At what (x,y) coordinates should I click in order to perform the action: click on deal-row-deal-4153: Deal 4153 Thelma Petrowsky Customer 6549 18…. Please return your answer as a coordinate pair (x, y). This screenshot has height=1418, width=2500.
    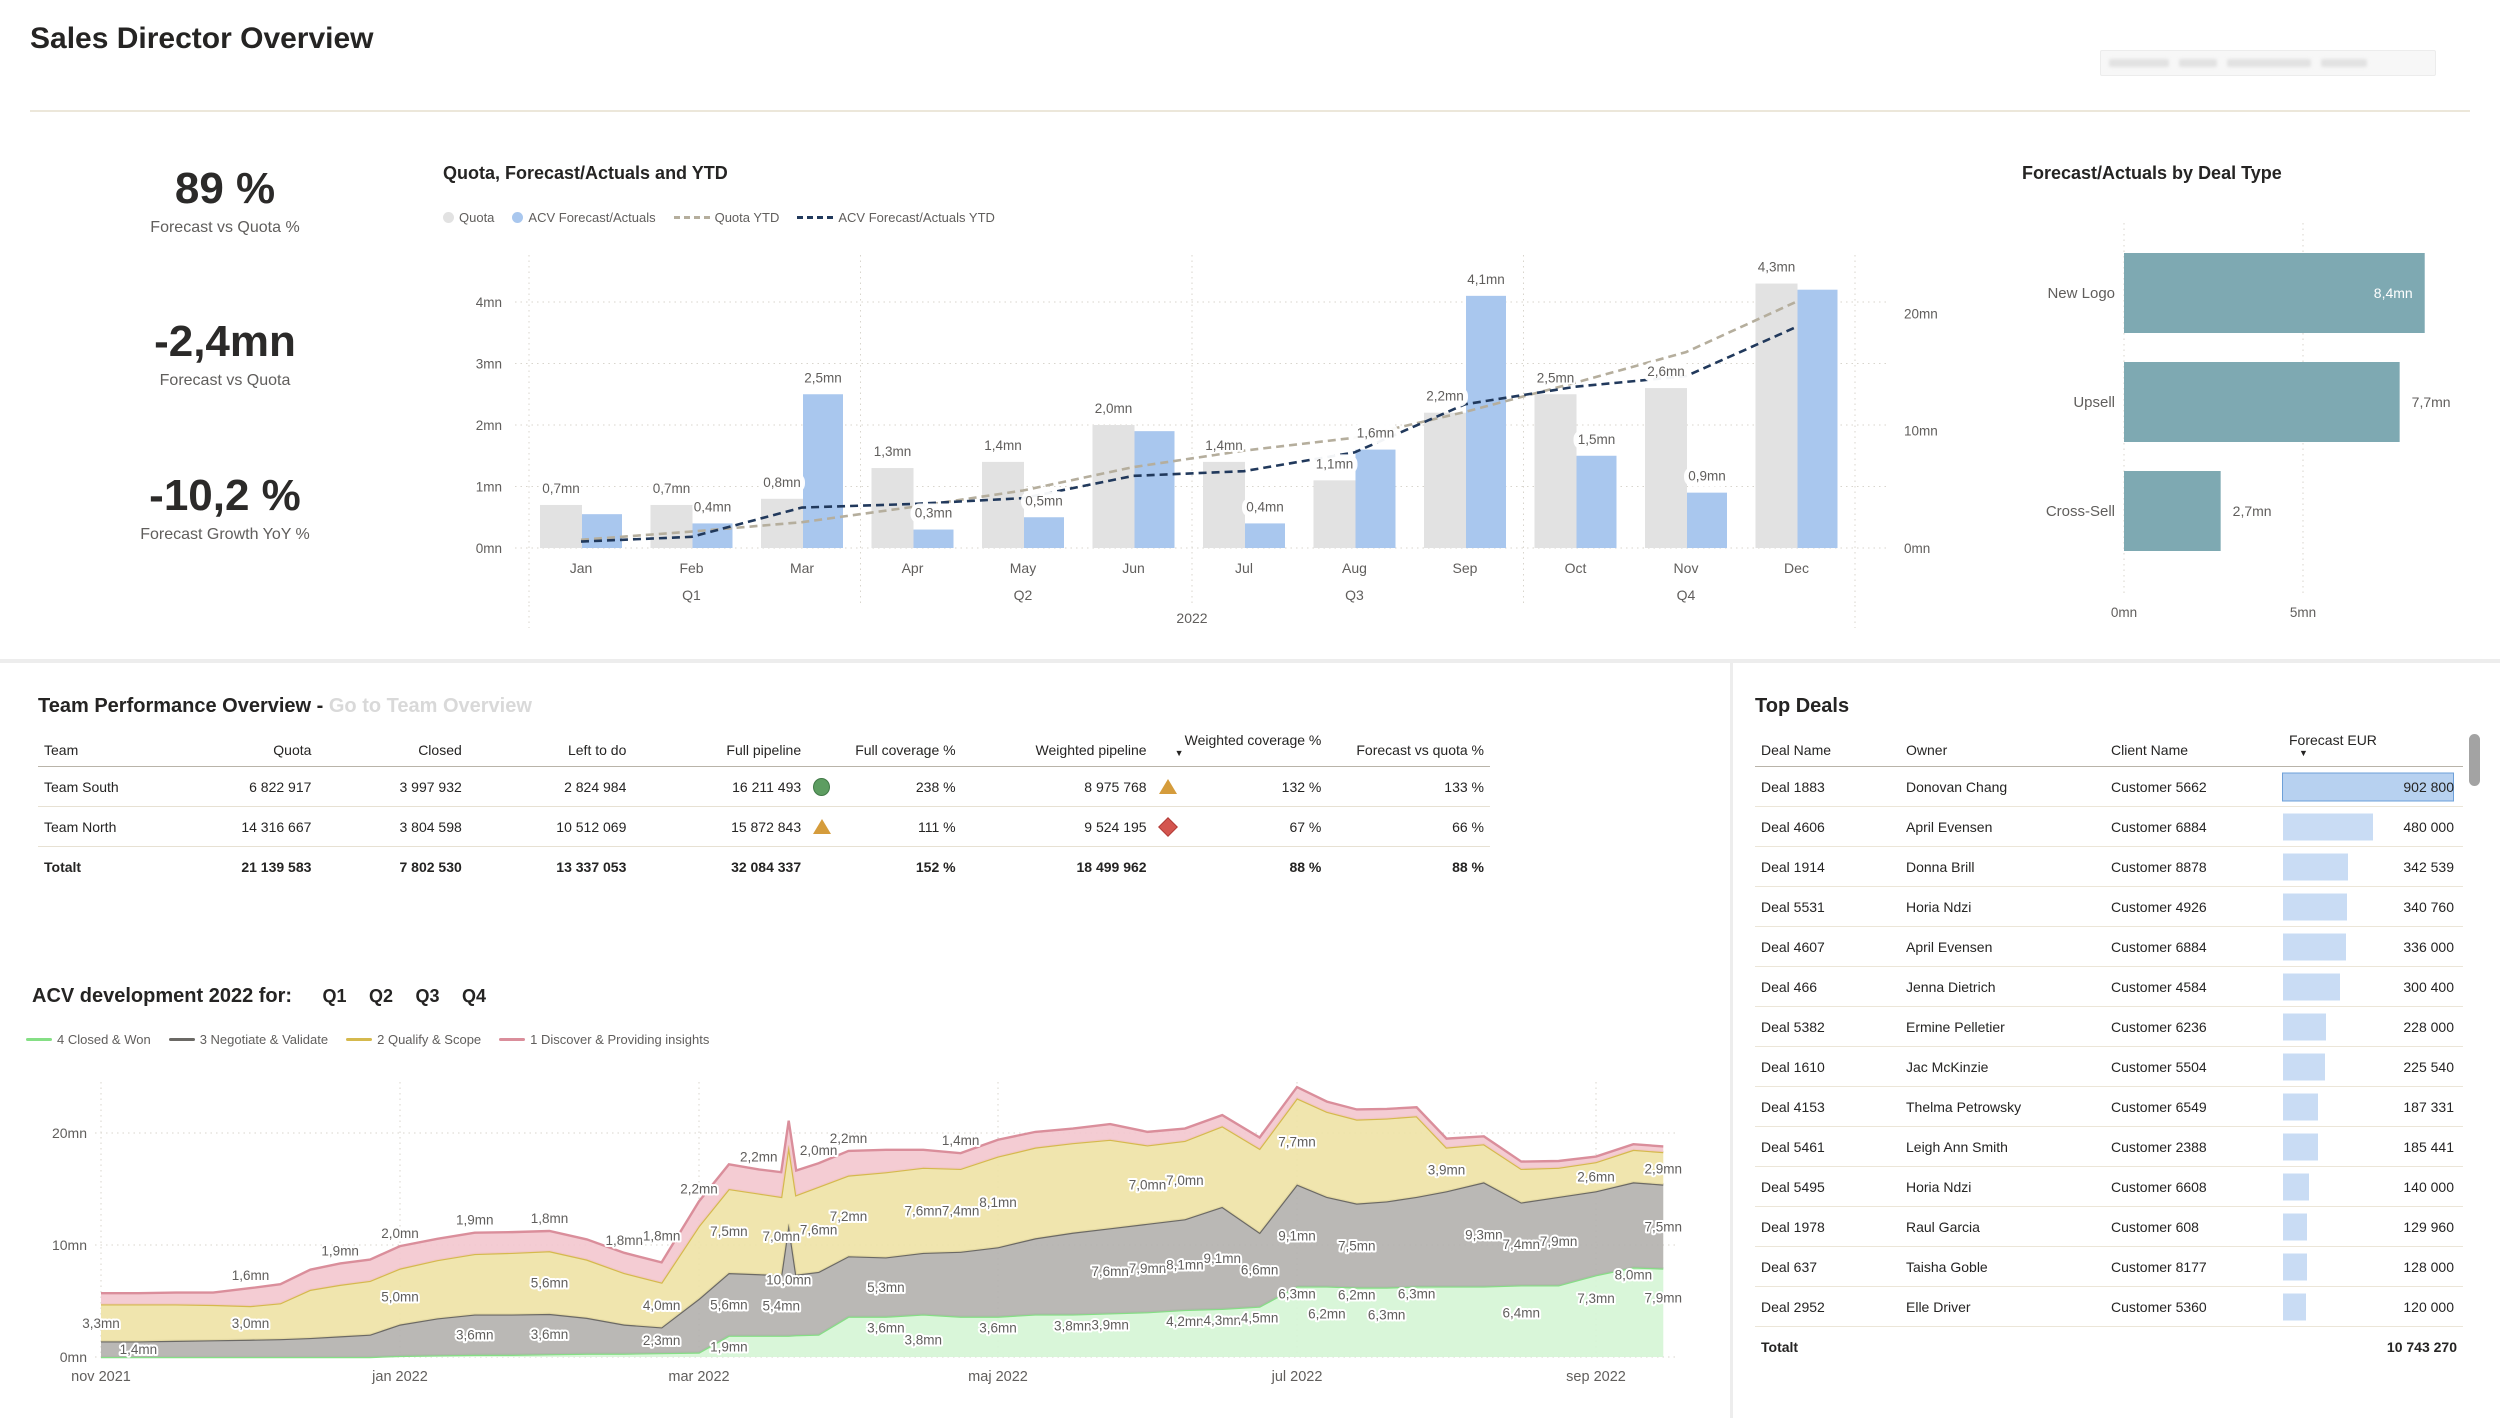
    Looking at the image, I should click on (2109, 1106).